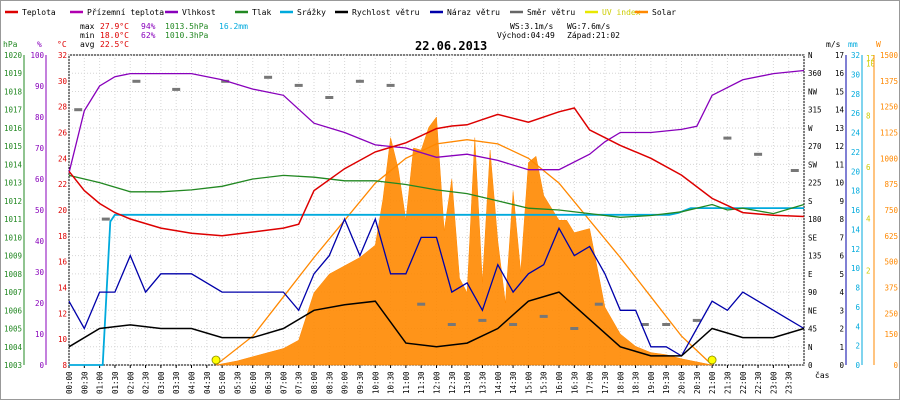 This screenshot has width=900, height=400. I want to click on ms-axis-tick: 10, so click(840, 183).